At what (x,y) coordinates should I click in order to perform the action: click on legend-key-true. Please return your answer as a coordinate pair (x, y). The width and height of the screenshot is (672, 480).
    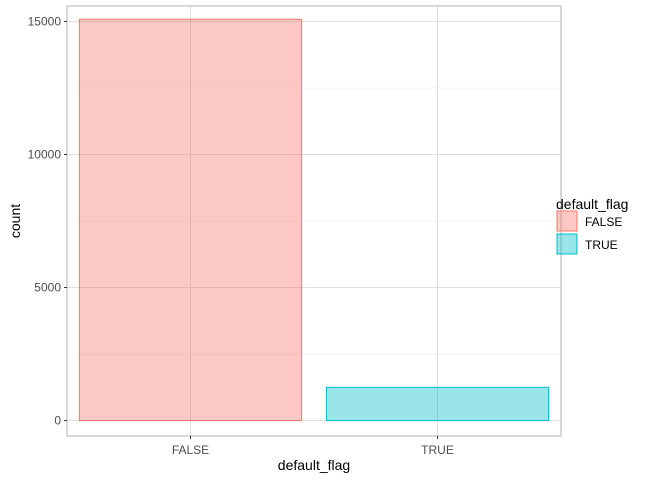
    Looking at the image, I should click on (567, 244).